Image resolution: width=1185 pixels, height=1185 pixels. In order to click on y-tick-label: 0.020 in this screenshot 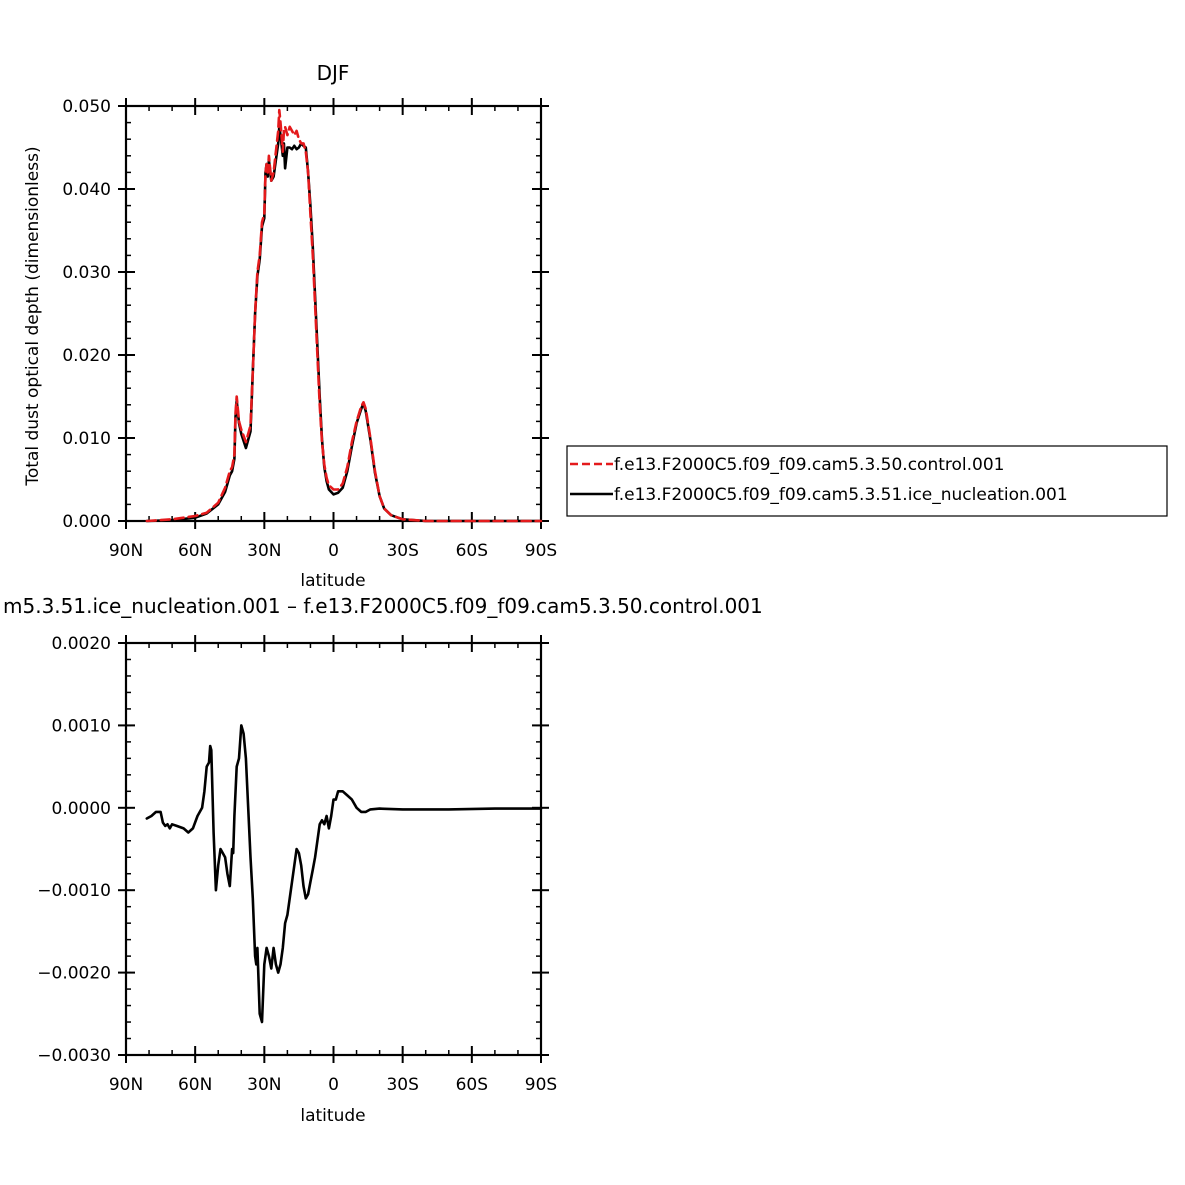, I will do `click(86, 356)`.